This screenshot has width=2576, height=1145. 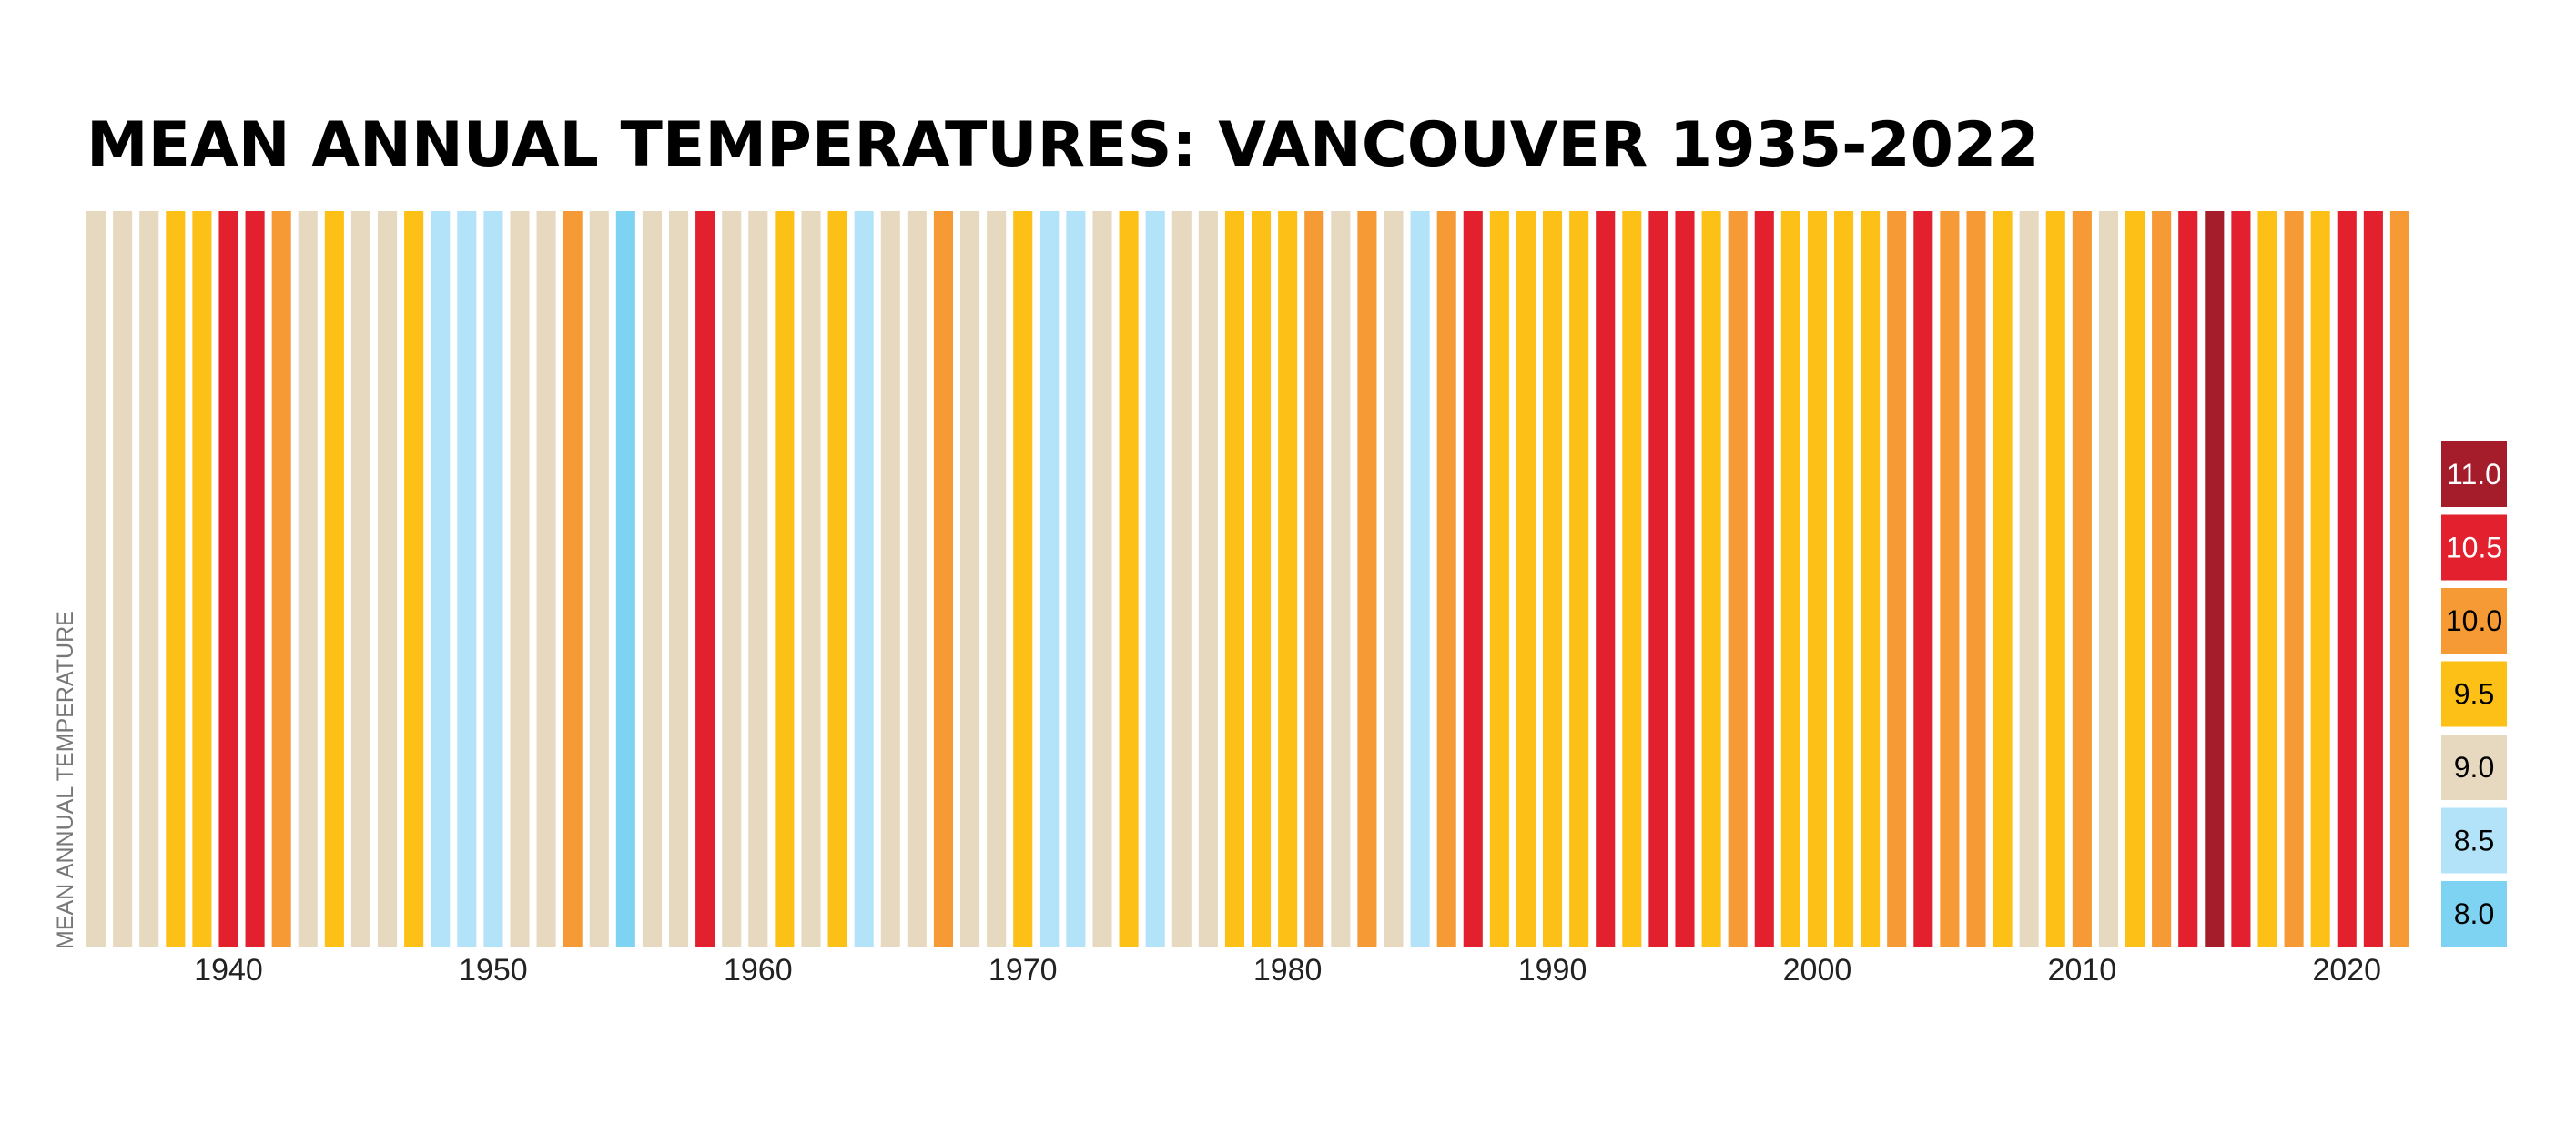 I want to click on stripe-1945, so click(x=360, y=579).